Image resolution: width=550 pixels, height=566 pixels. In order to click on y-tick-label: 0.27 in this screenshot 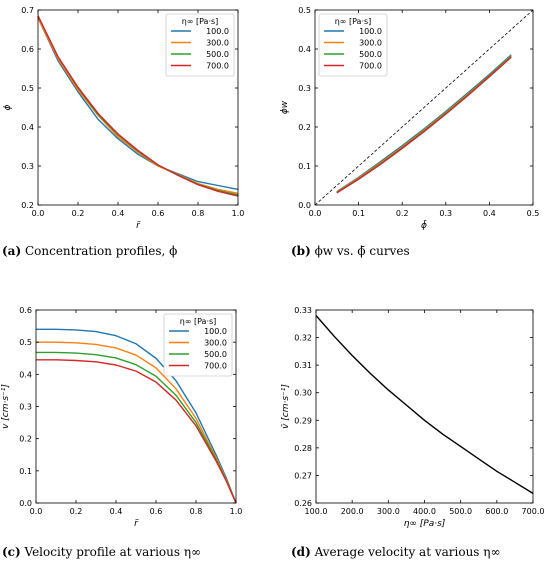, I will do `click(303, 475)`.